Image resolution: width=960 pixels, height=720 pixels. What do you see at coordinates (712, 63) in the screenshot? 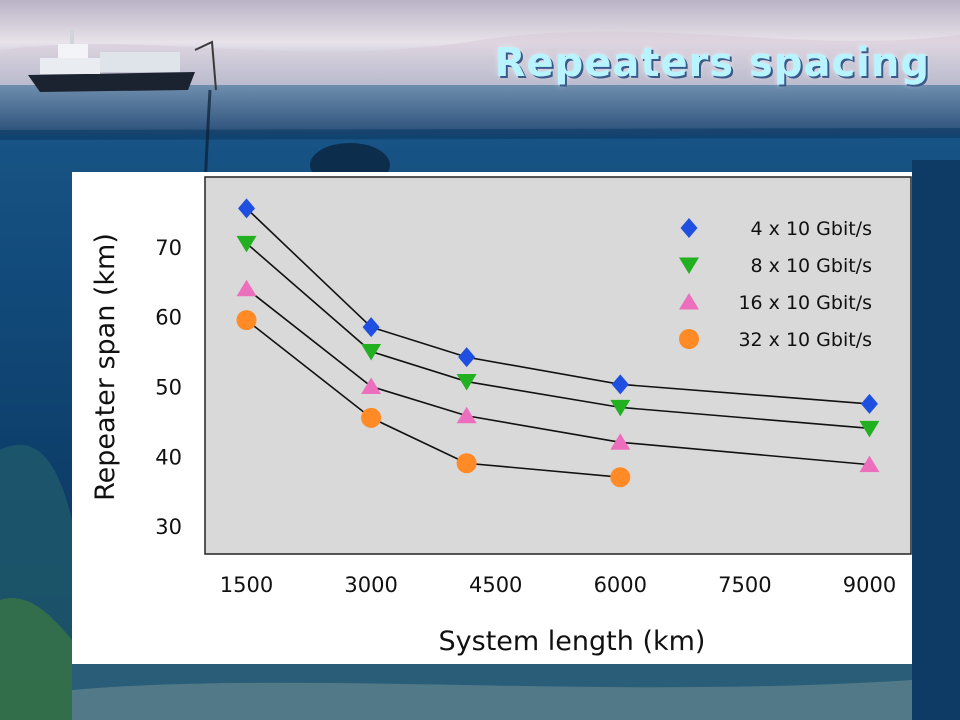
I see `slide-title: Repeaters spacing` at bounding box center [712, 63].